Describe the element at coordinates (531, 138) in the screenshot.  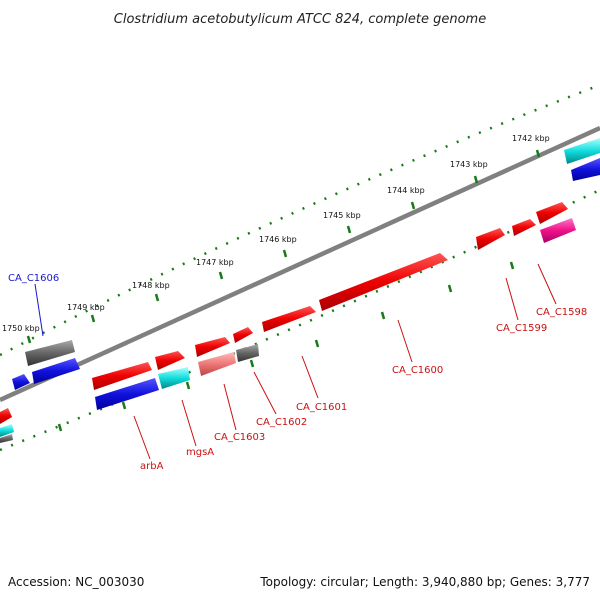
I see `tick-label: 1742 kbp` at that location.